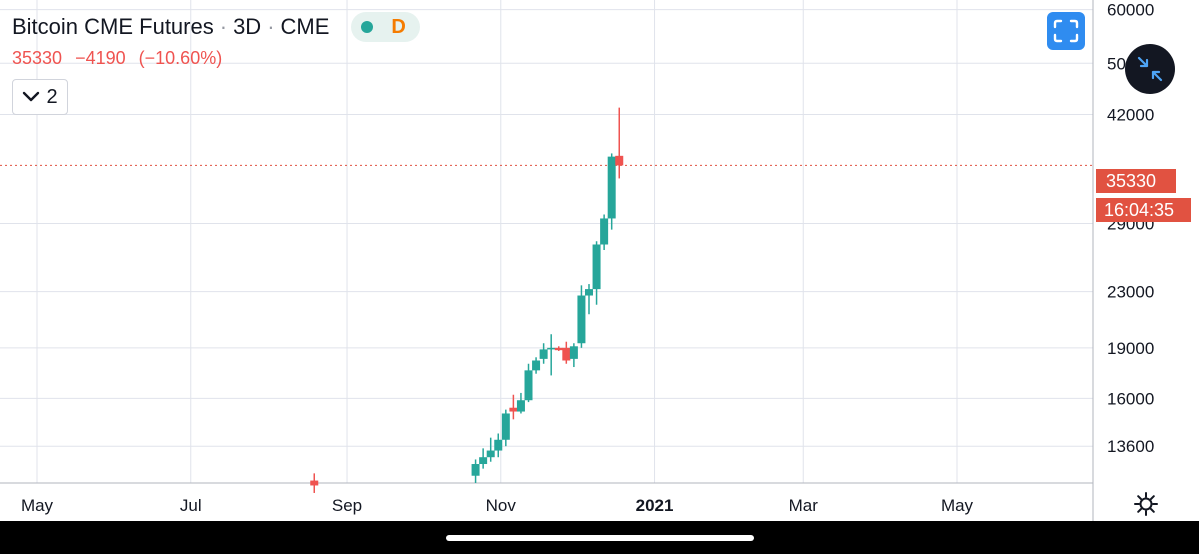 This screenshot has width=1199, height=554. Describe the element at coordinates (1130, 115) in the screenshot. I see `y-tick-label: 42000` at that location.